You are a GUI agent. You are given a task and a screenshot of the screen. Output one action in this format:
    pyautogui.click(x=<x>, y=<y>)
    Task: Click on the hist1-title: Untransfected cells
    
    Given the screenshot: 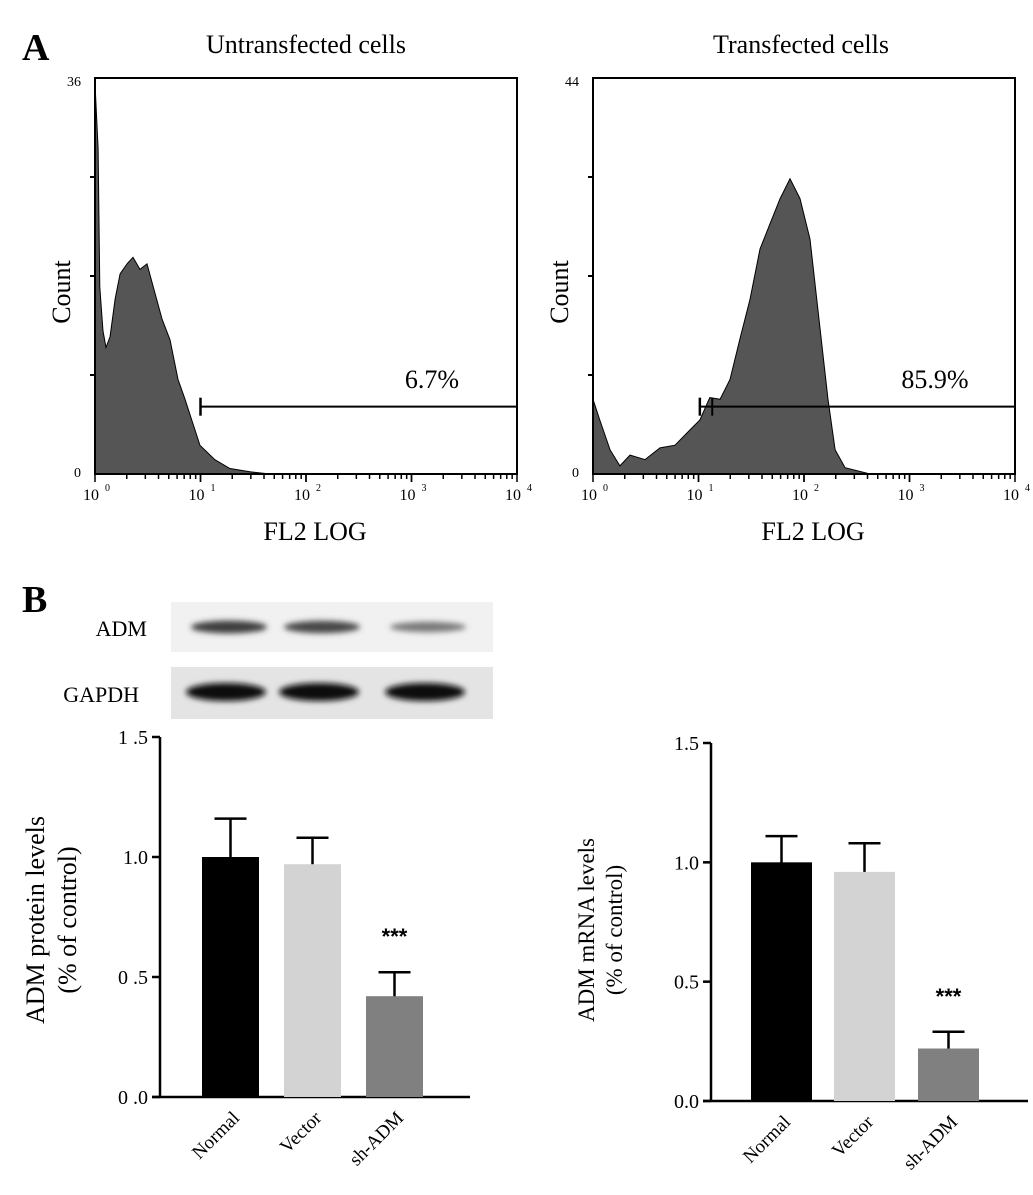 What is the action you would take?
    pyautogui.click(x=306, y=44)
    